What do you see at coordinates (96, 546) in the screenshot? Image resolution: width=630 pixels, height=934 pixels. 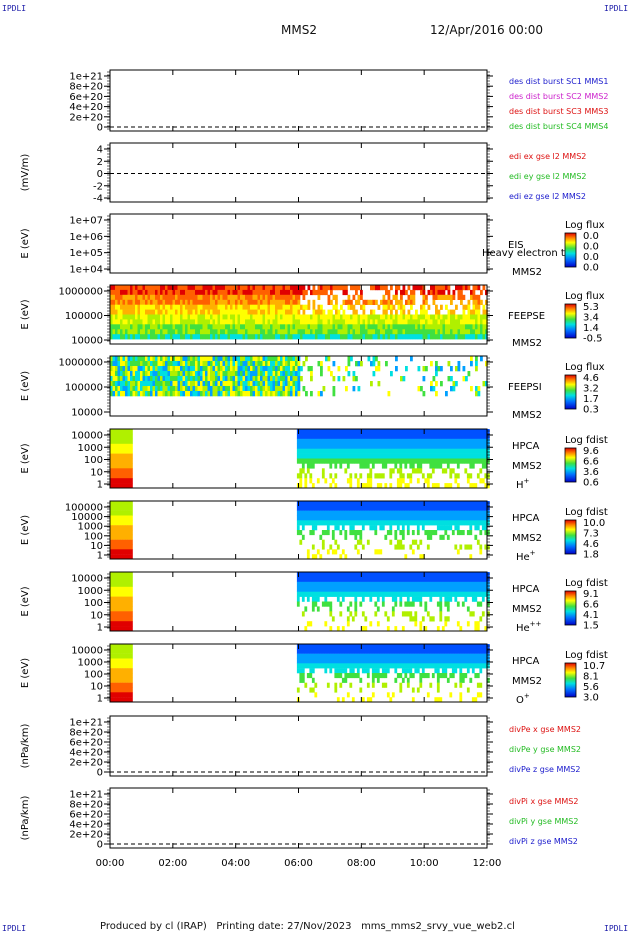 I see `y-tick-label: 10` at bounding box center [96, 546].